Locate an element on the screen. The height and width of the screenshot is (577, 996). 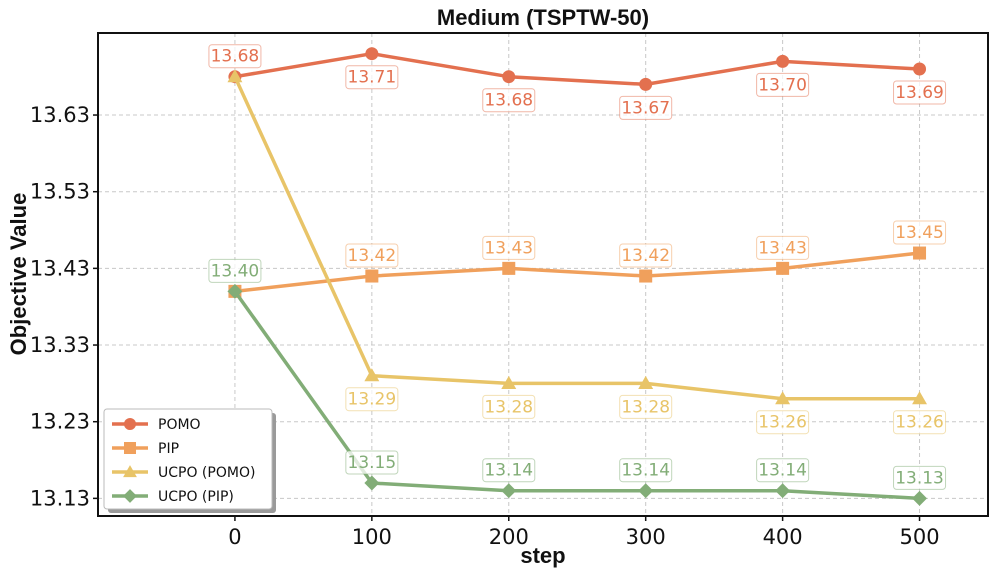
data-label-text: 13.15 is located at coordinates (372, 463).